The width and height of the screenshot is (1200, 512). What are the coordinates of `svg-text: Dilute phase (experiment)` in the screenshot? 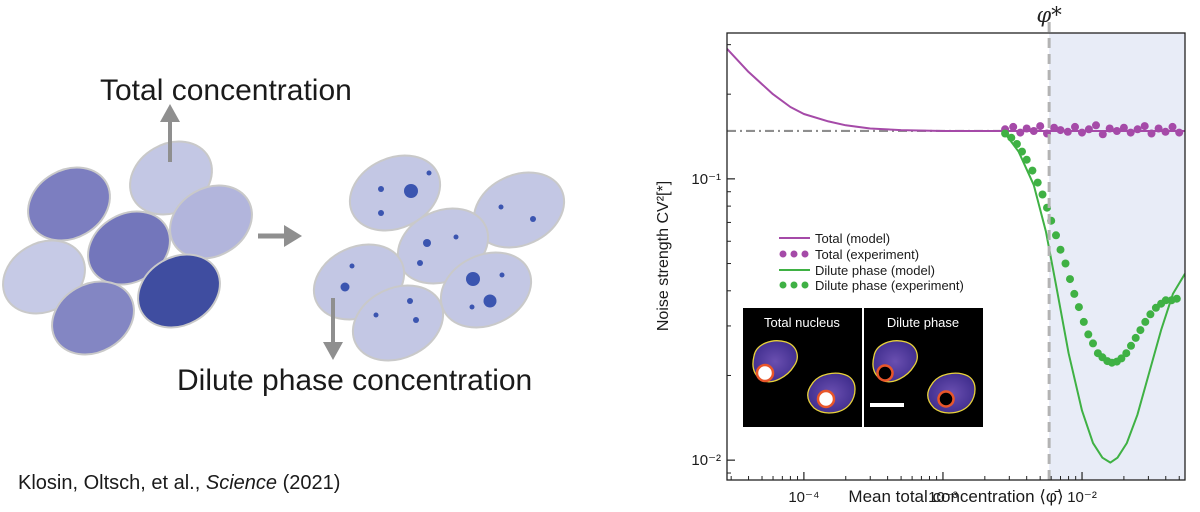 It's located at (889, 285).